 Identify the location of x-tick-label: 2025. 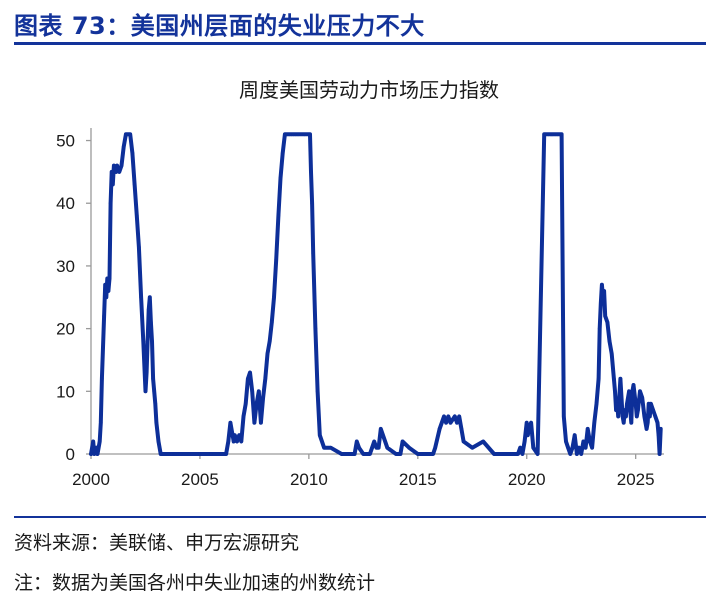
(636, 479).